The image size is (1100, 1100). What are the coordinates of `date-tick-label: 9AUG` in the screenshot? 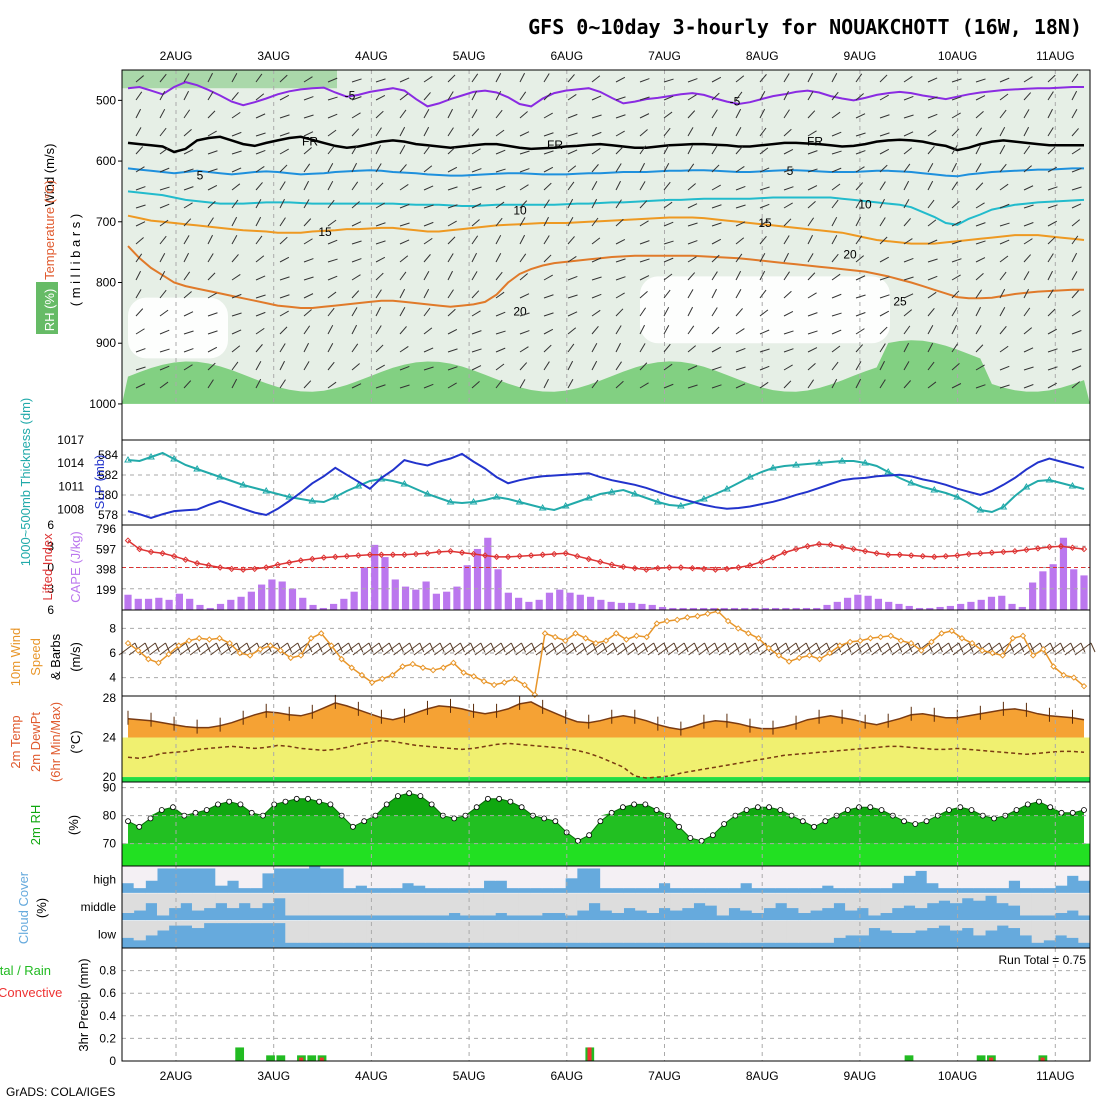 It's located at (860, 56).